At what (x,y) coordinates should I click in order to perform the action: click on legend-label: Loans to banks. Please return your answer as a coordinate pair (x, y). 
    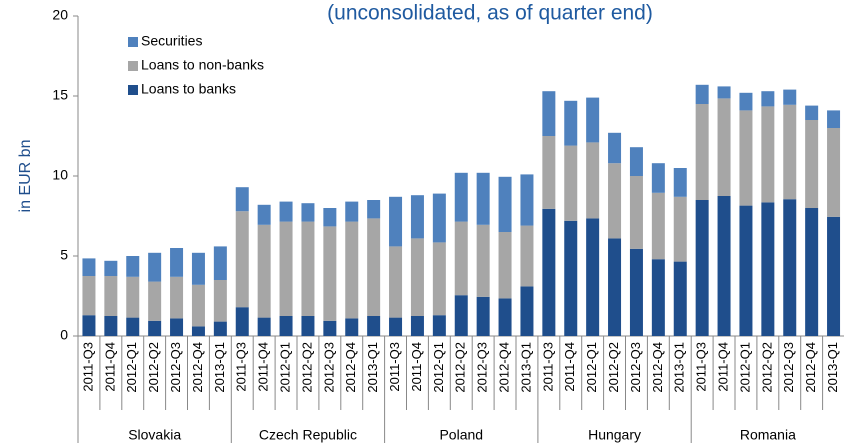
    Looking at the image, I should click on (188, 89).